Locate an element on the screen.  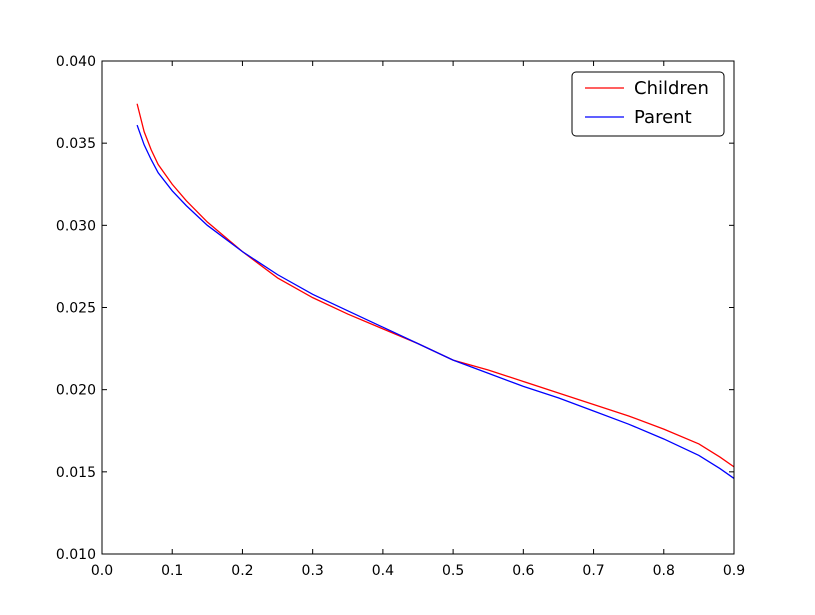
x-tick-label: 0.1 is located at coordinates (172, 571).